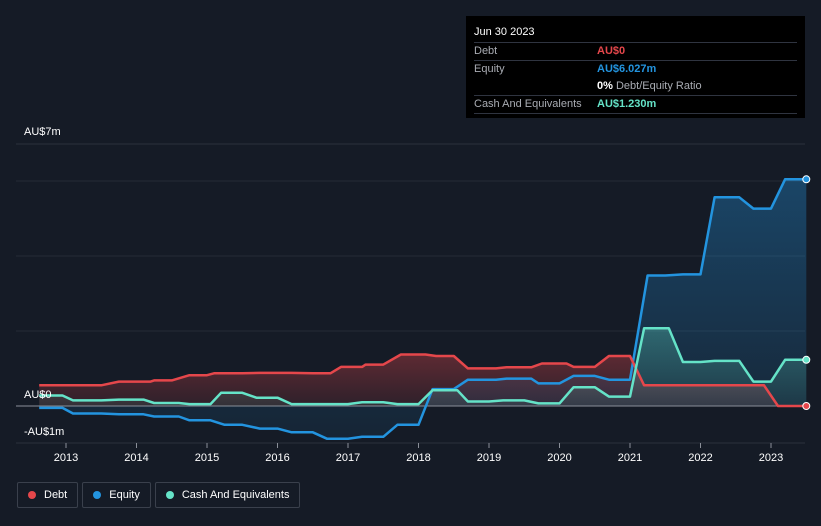  Describe the element at coordinates (169, 495) in the screenshot. I see `cash-dot-icon` at that location.